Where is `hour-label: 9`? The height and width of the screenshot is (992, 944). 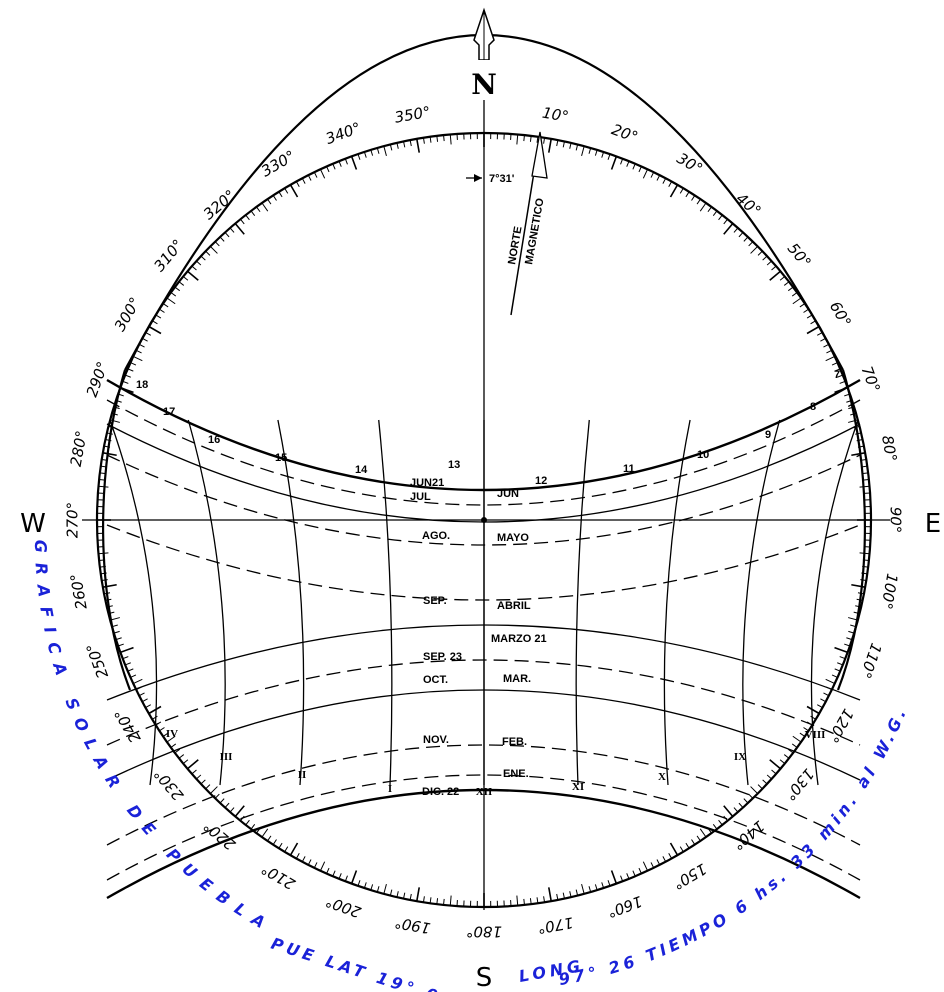
hour-label: 9 is located at coordinates (768, 435).